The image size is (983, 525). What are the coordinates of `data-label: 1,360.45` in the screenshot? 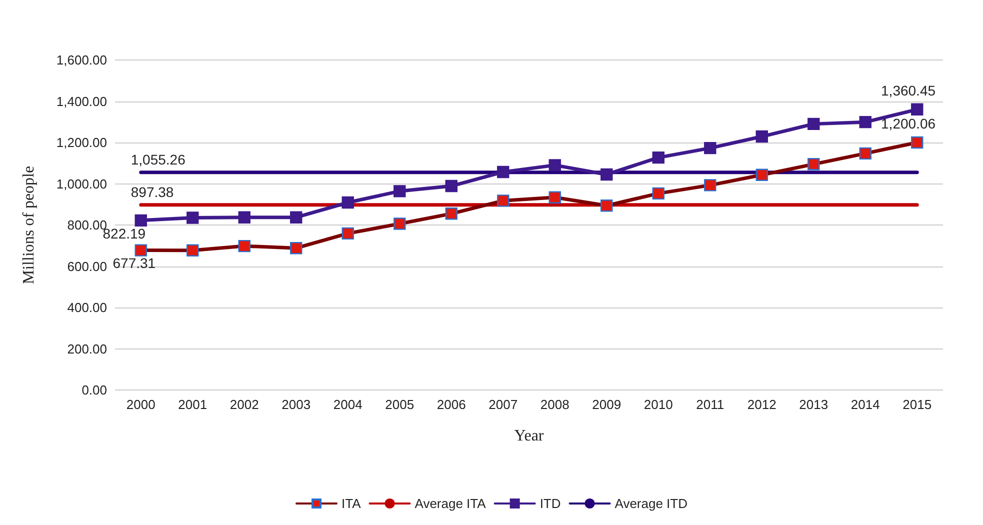 It's located at (908, 90).